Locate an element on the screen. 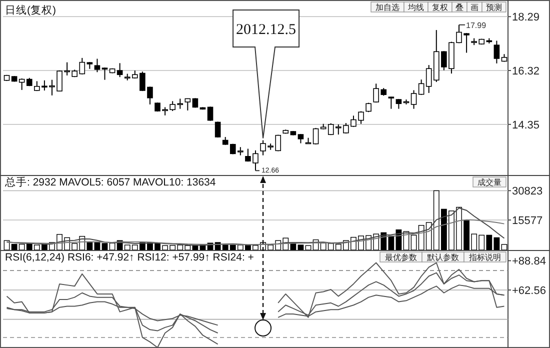 This screenshot has height=348, width=550. annotation: 加自选 is located at coordinates (388, 7).